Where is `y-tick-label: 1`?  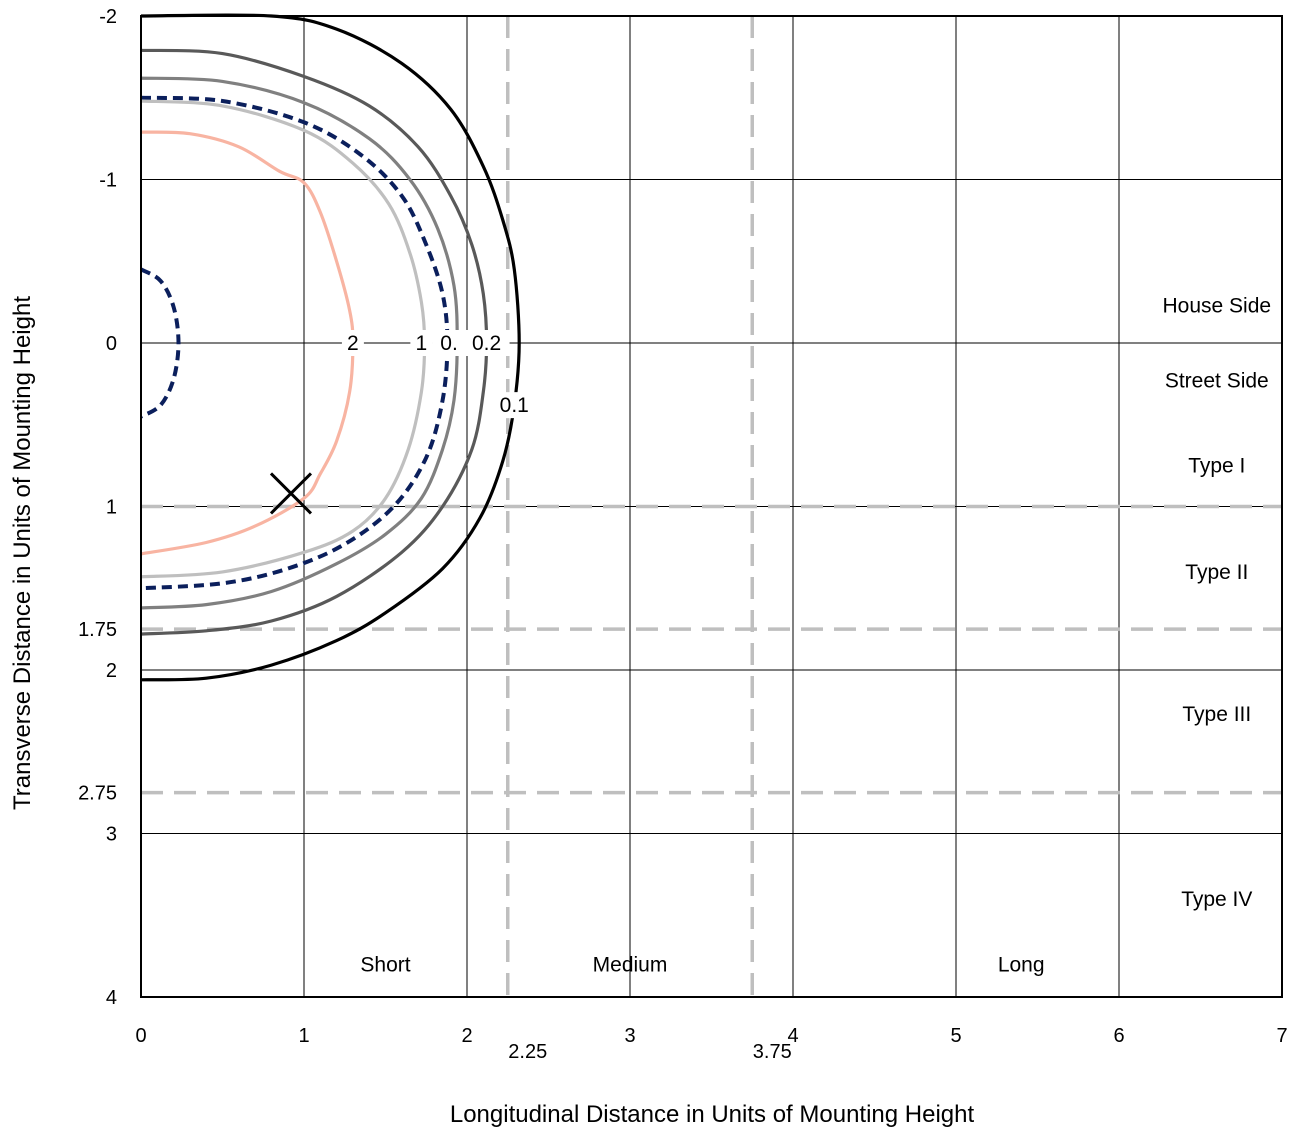 y-tick-label: 1 is located at coordinates (111, 508).